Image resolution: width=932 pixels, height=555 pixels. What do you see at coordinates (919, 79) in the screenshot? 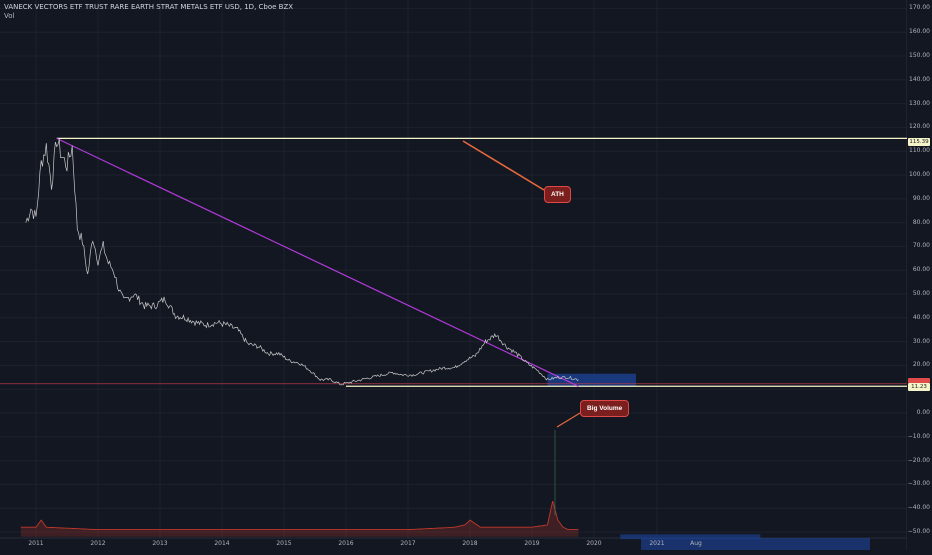
I see `price-tick-label: 140.00` at bounding box center [919, 79].